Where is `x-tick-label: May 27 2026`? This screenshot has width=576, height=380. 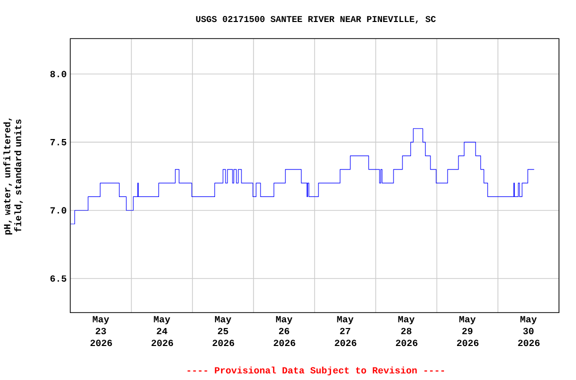 x-tick-label: May 27 2026 is located at coordinates (345, 331).